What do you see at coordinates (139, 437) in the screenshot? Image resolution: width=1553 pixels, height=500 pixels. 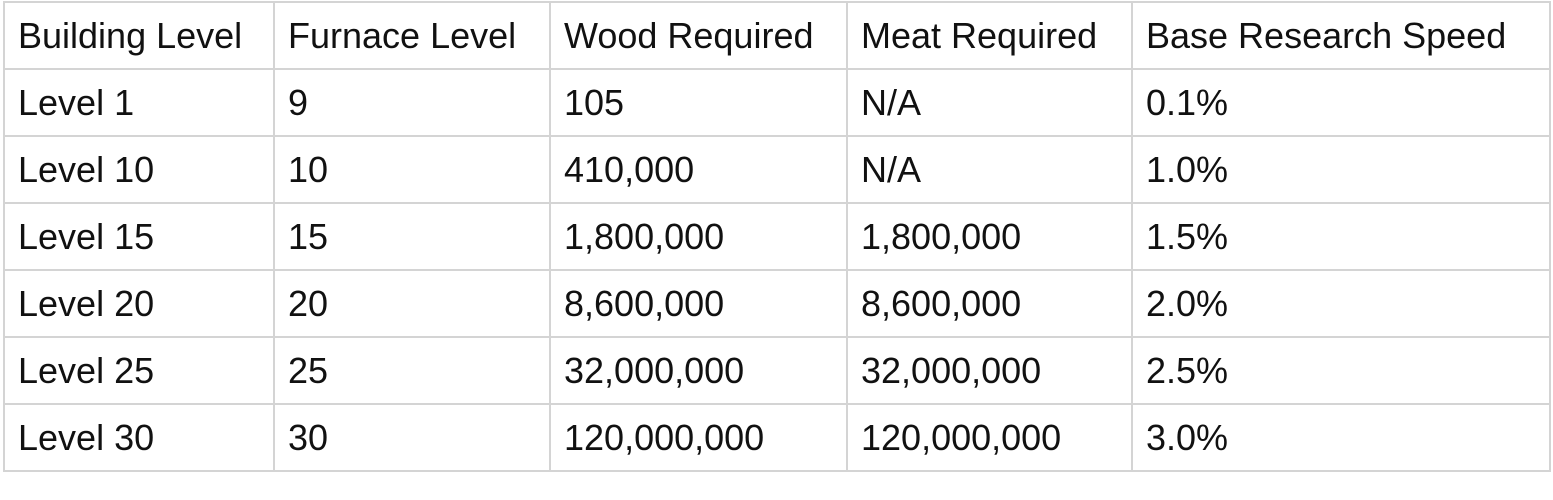 I see `cell-building-level: Level 30` at bounding box center [139, 437].